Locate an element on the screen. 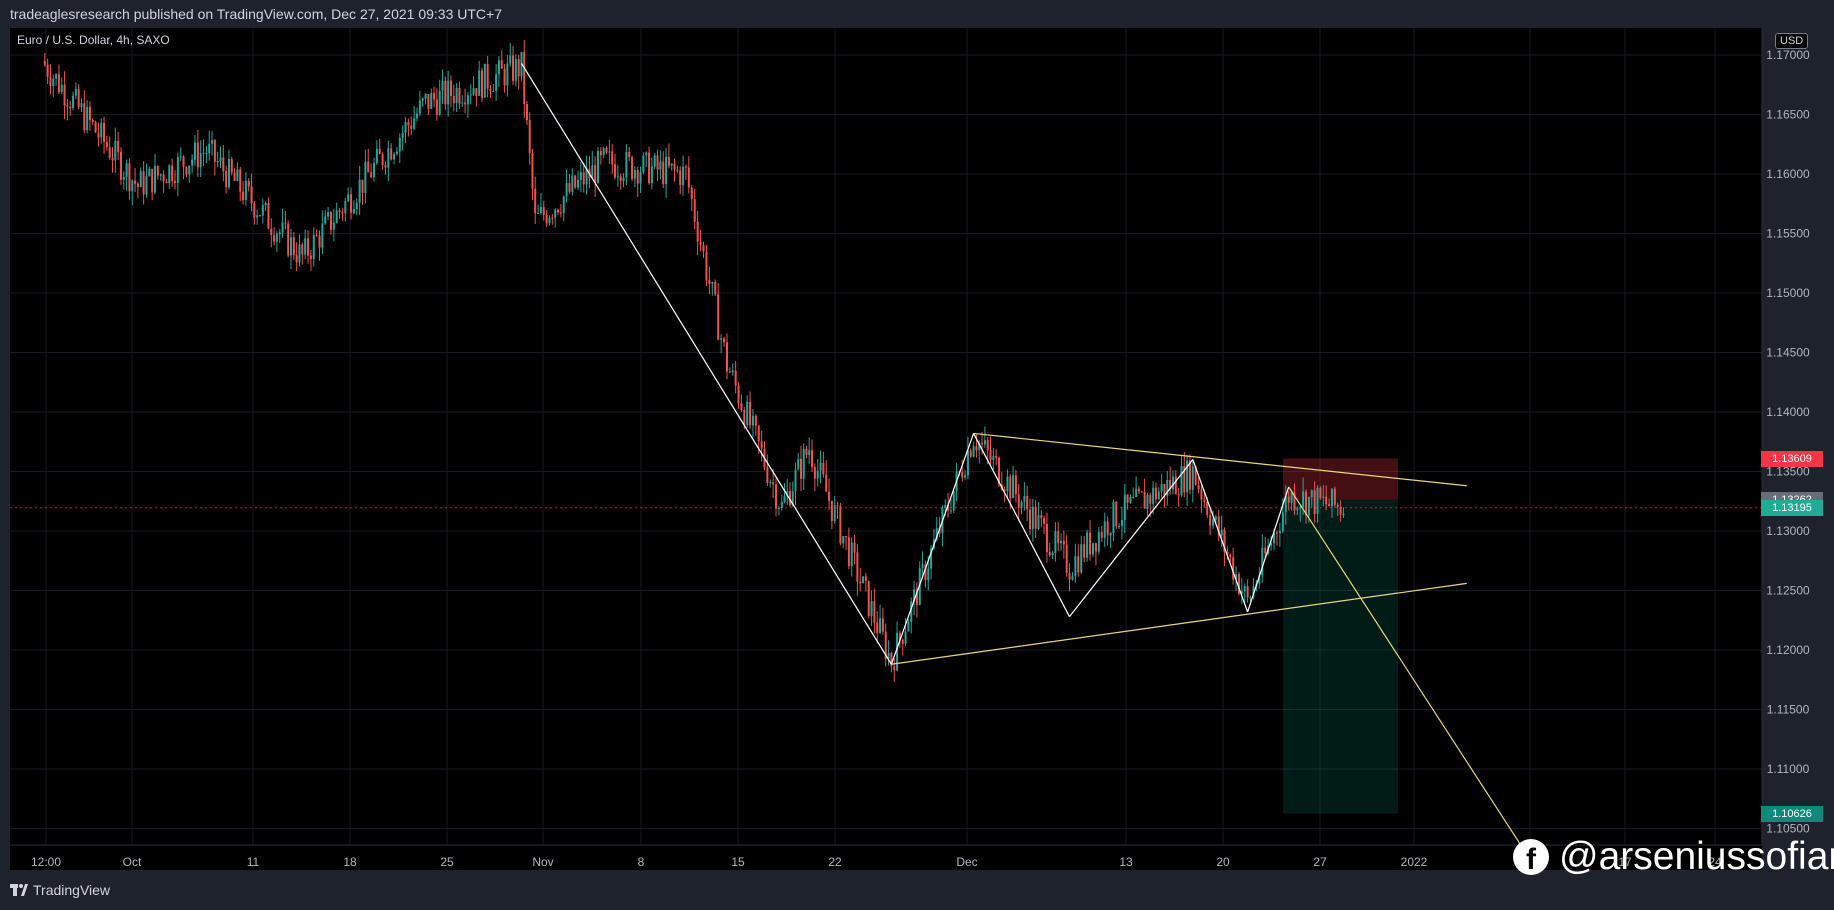 The image size is (1834, 910). wave-line is located at coordinates (1022, 525).